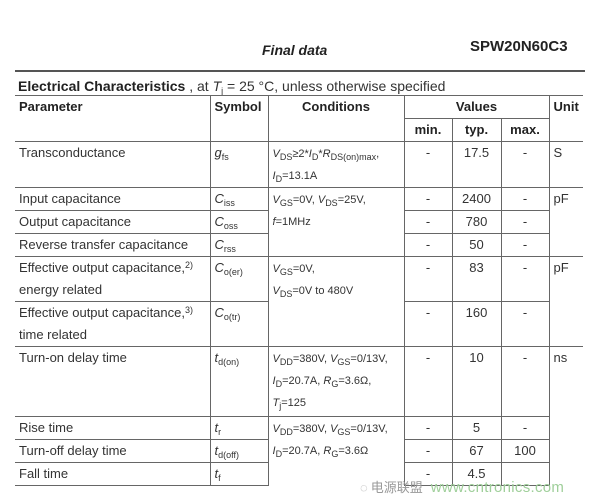 Image resolution: width=600 pixels, height=496 pixels. I want to click on condition-segment: *, so click(320, 154).